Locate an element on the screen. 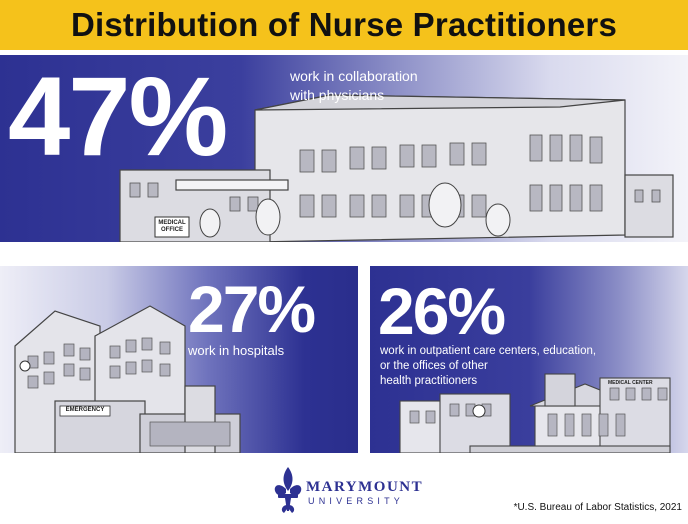 This screenshot has width=688, height=524. stat-percent-hospitals: 27% is located at coordinates (252, 309).